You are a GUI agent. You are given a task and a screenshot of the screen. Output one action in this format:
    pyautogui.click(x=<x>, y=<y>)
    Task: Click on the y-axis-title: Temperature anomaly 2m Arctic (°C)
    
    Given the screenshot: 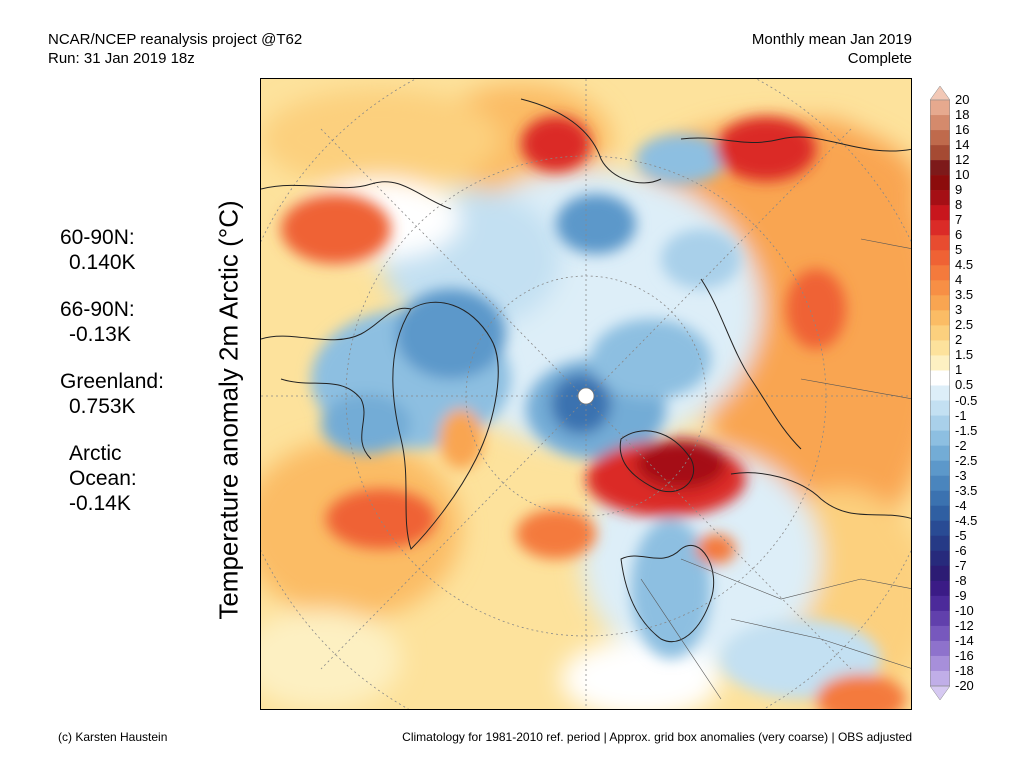 What is the action you would take?
    pyautogui.click(x=228, y=410)
    